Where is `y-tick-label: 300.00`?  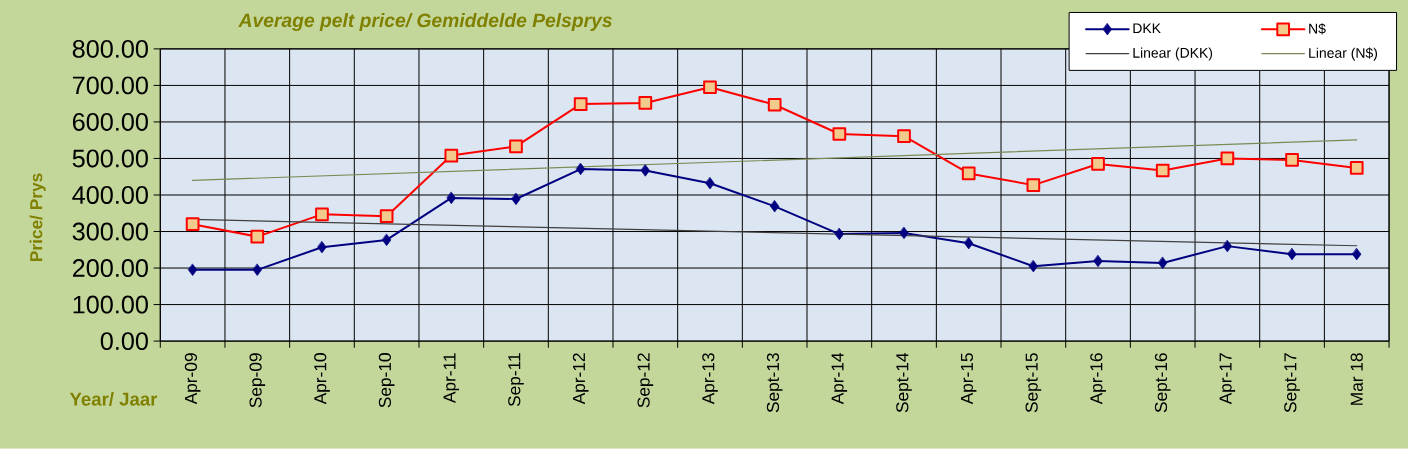
y-tick-label: 300.00 is located at coordinates (110, 231).